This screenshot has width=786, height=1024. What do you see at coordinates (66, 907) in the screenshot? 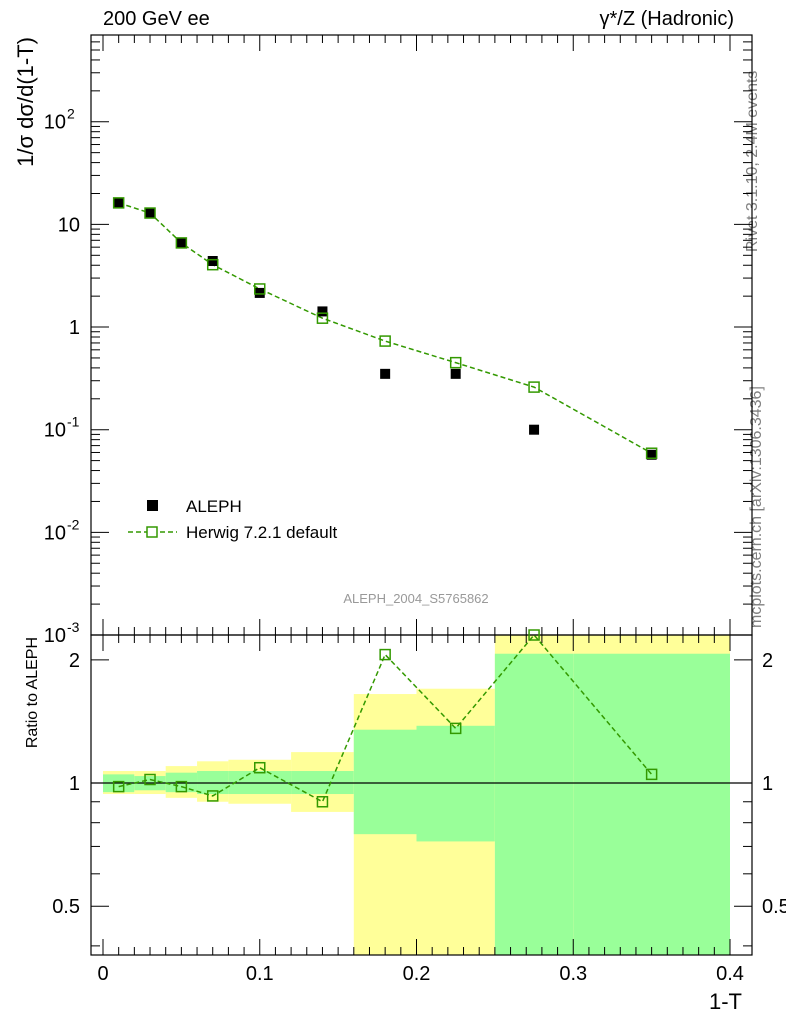
I see `y-tick-label-bottom-left: 0.5` at bounding box center [66, 907].